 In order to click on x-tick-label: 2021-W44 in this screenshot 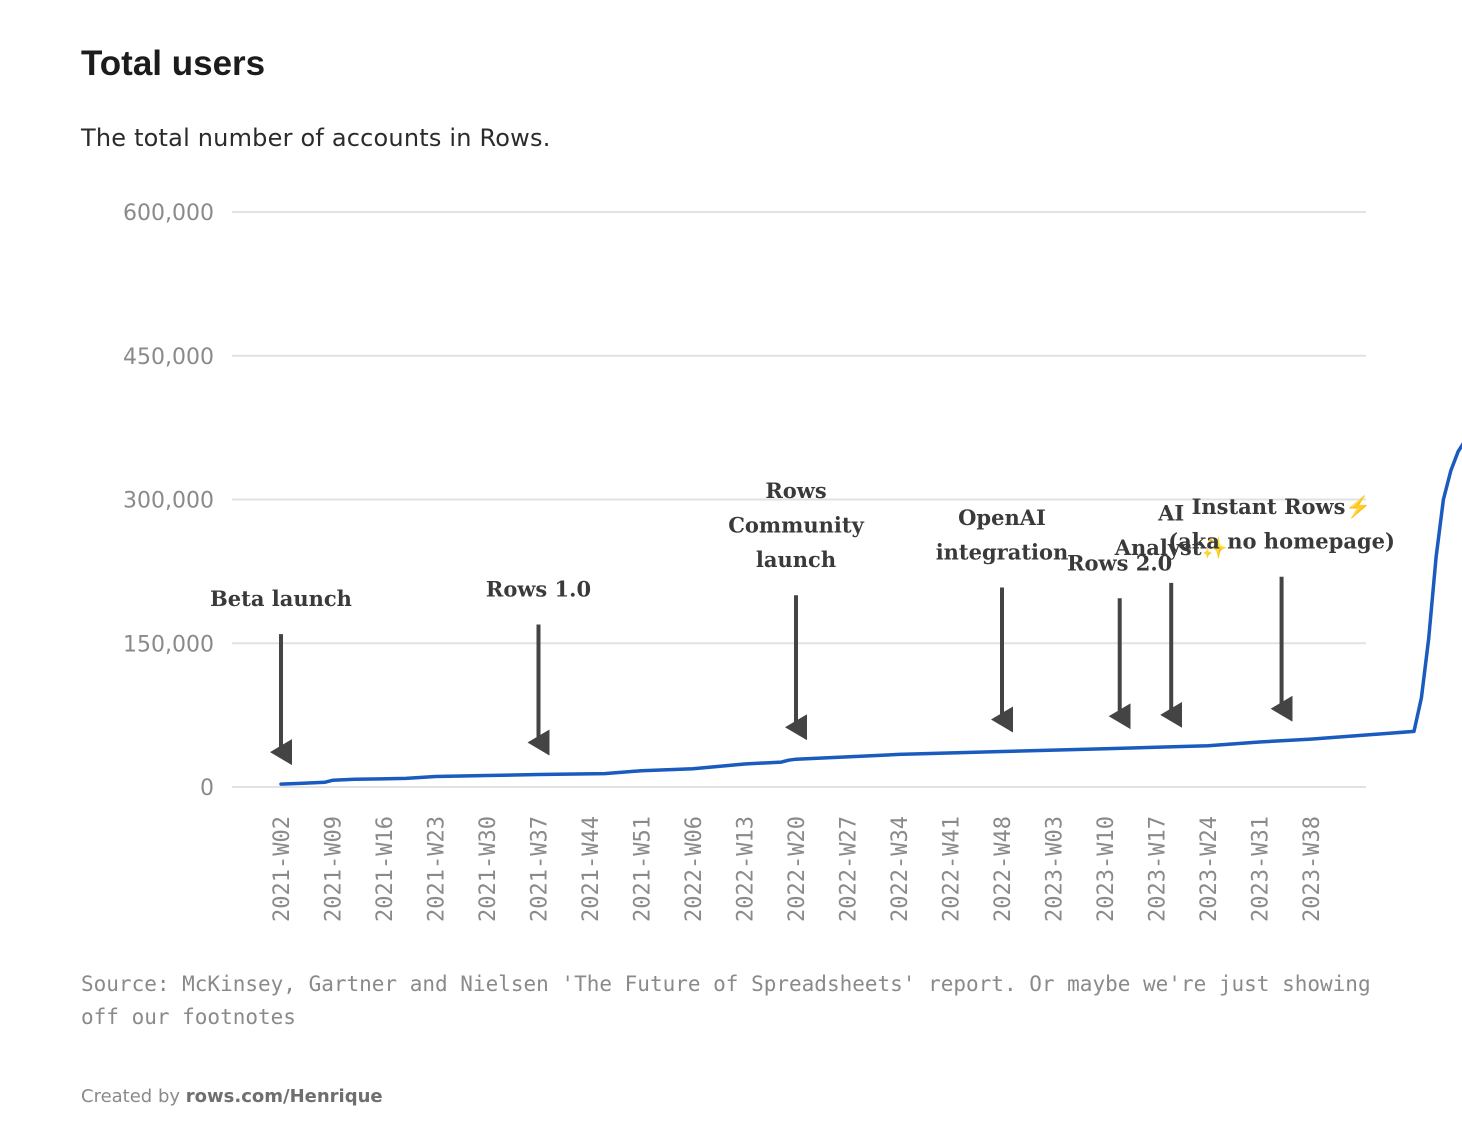, I will do `click(591, 869)`.